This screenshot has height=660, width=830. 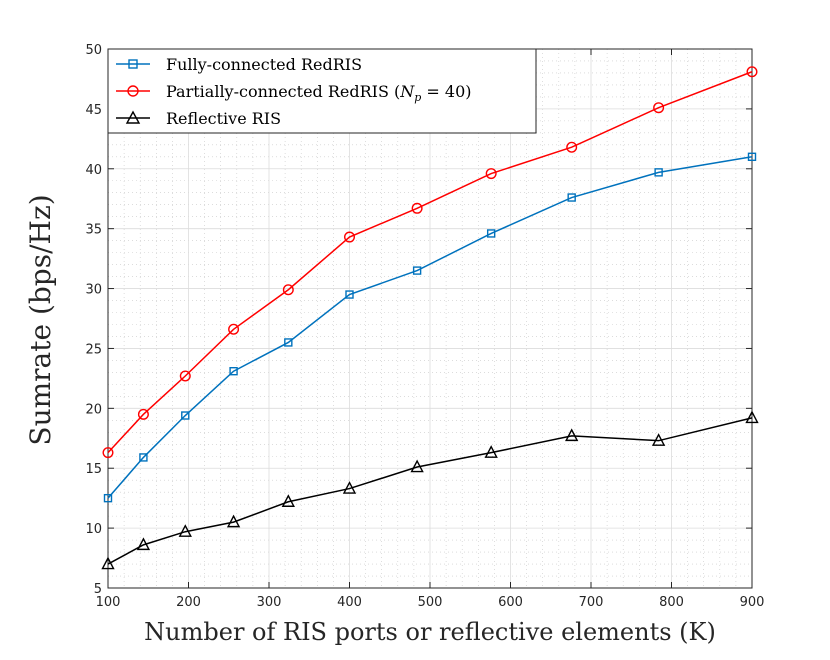 What do you see at coordinates (407, 91) in the screenshot?
I see `legend-label-math-var: N` at bounding box center [407, 91].